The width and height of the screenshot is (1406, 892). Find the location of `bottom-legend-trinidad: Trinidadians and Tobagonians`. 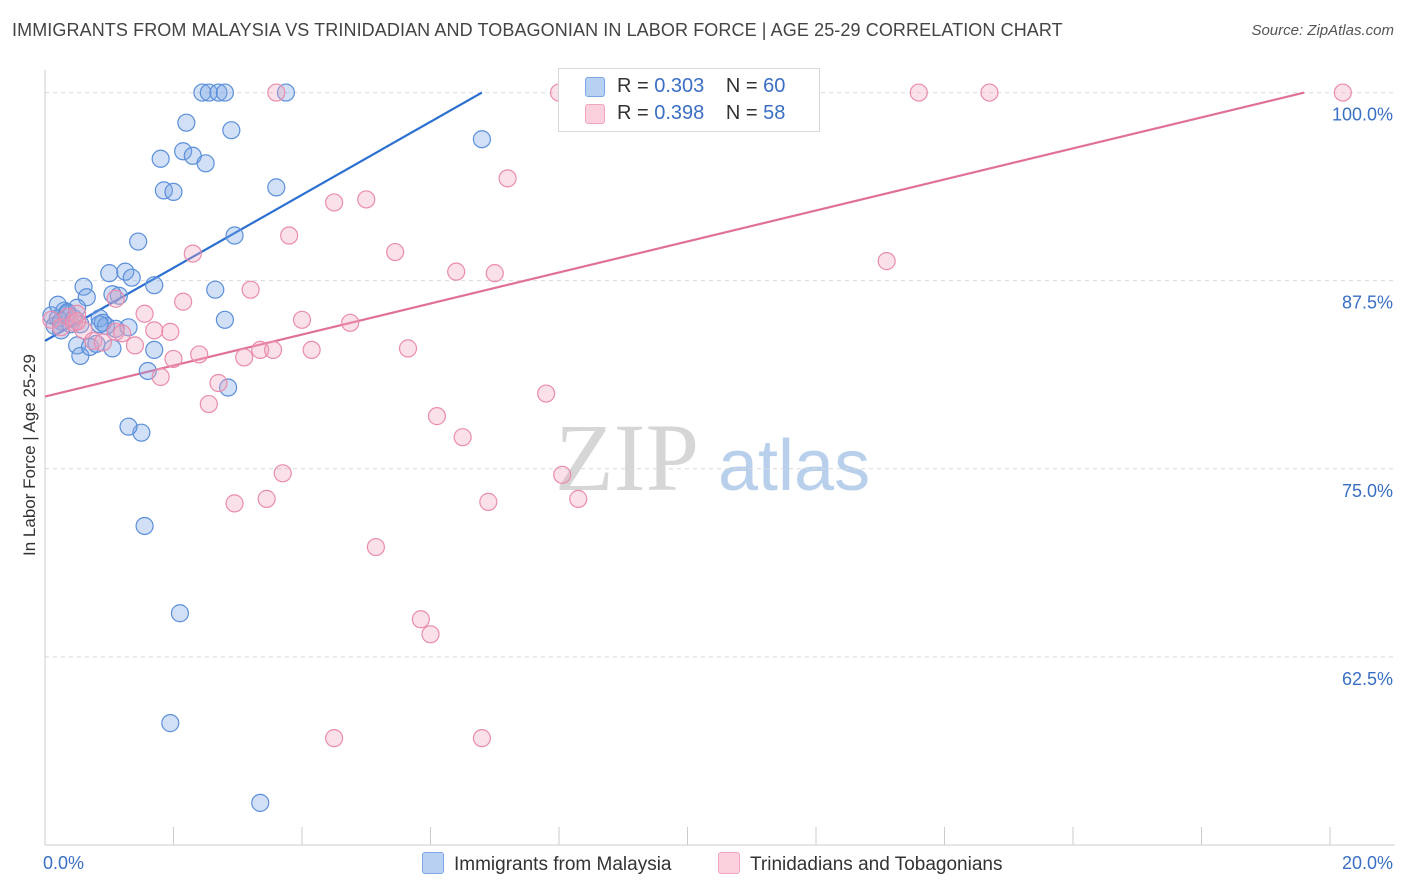

bottom-legend-trinidad: Trinidadians and Tobagonians is located at coordinates (860, 864).